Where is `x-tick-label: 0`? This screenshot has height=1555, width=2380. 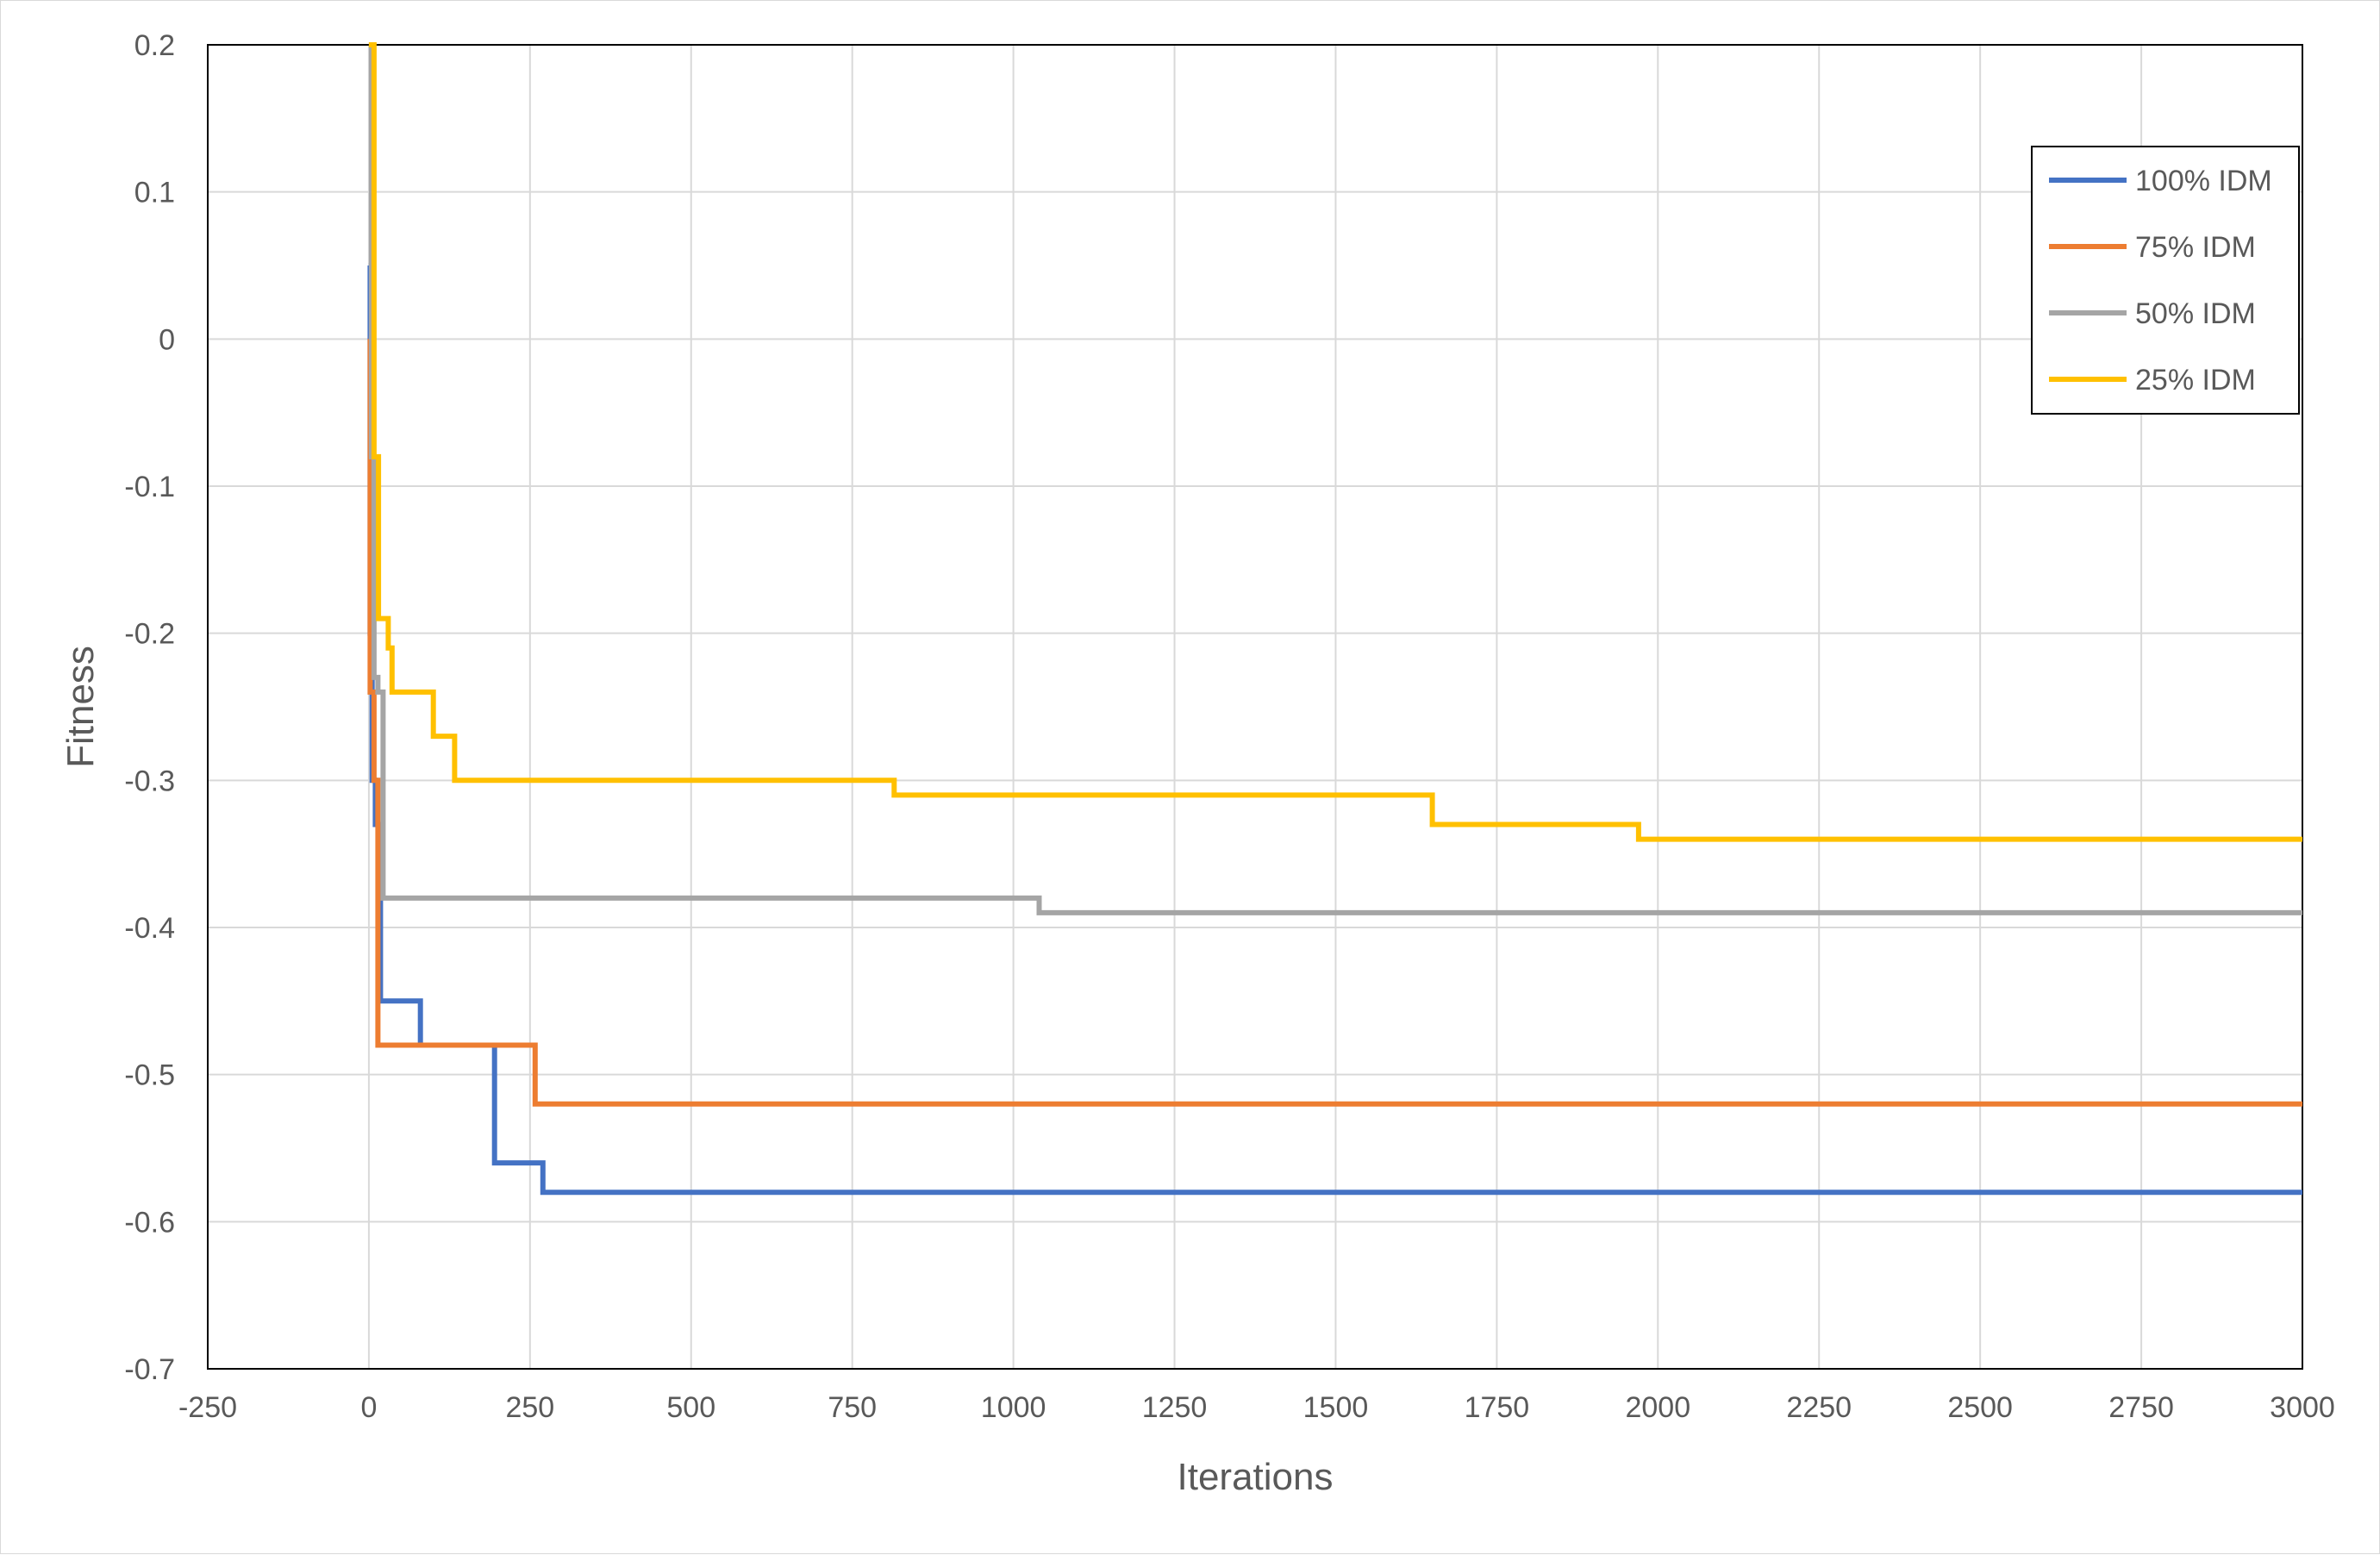
x-tick-label: 0 is located at coordinates (368, 1407).